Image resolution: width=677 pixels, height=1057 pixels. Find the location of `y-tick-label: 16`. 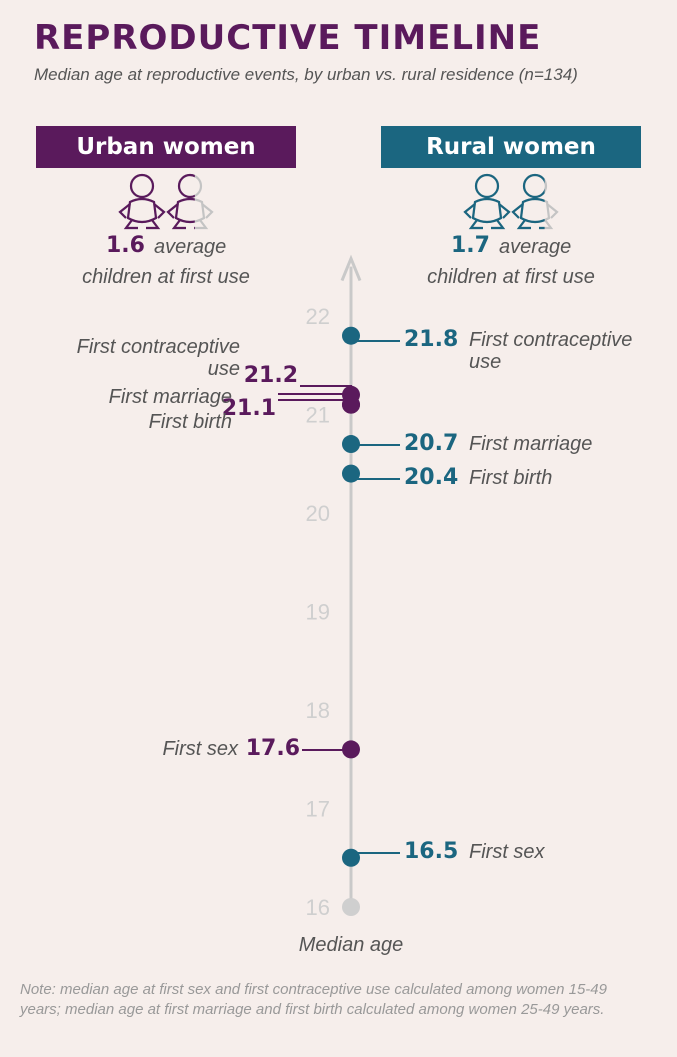

y-tick-label: 16 is located at coordinates (318, 907).